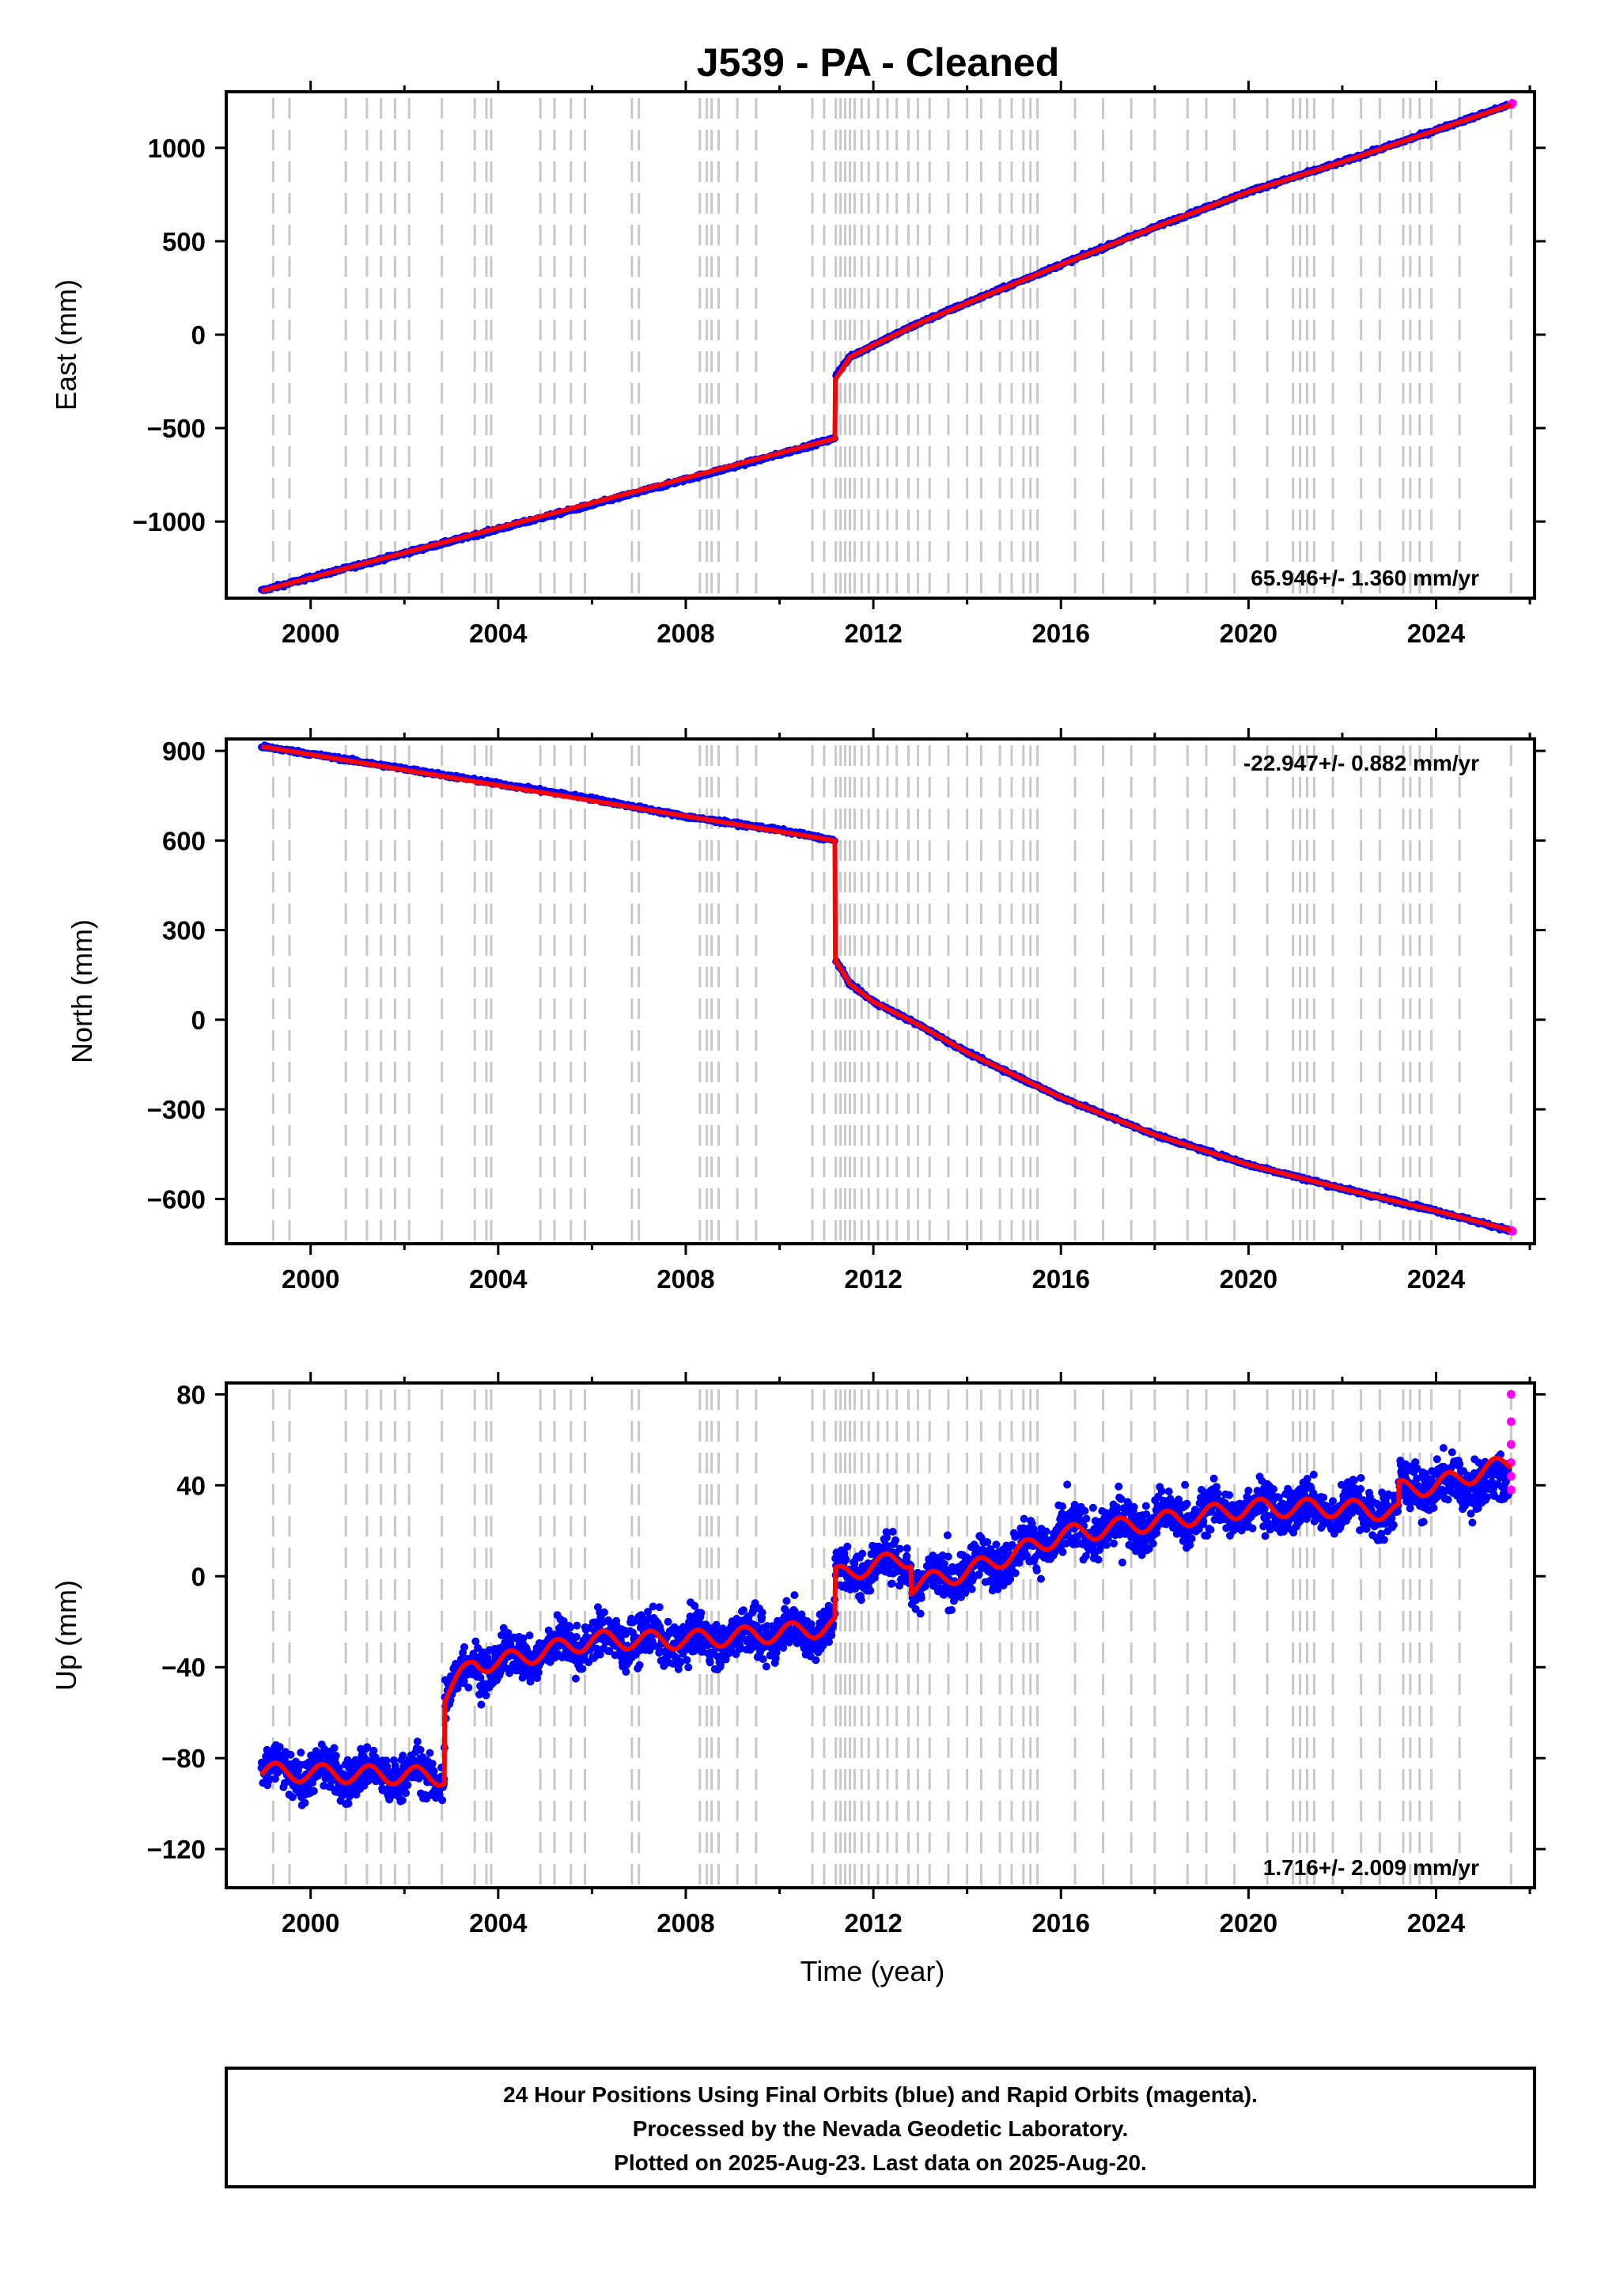  What do you see at coordinates (1172, 1096) in the screenshot?
I see `north-final-orbit-points` at bounding box center [1172, 1096].